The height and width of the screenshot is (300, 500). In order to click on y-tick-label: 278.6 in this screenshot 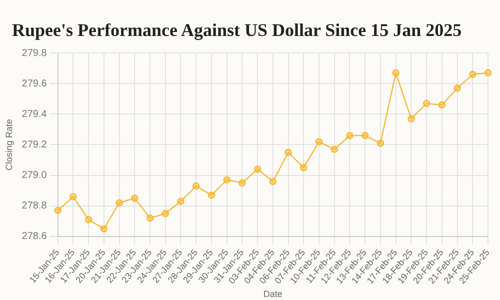, I will do `click(35, 236)`.